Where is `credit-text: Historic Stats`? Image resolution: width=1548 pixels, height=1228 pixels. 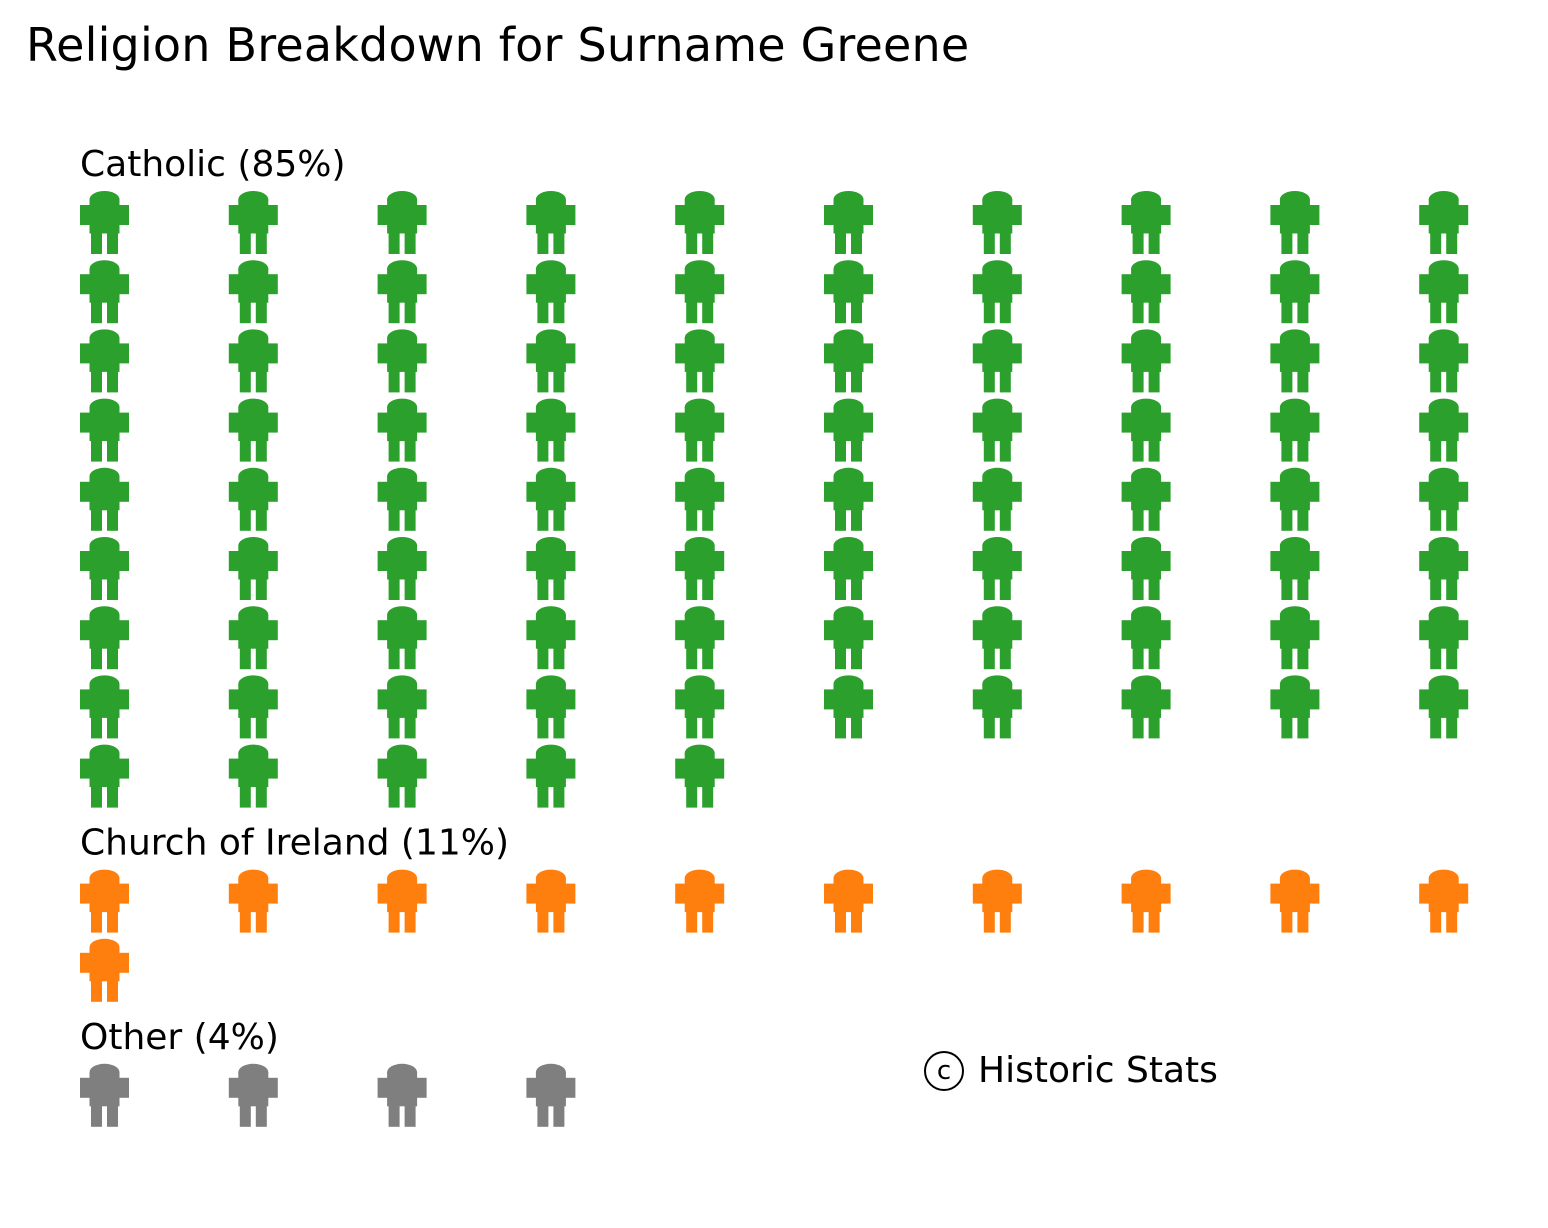 credit-text: Historic Stats is located at coordinates (1098, 1070).